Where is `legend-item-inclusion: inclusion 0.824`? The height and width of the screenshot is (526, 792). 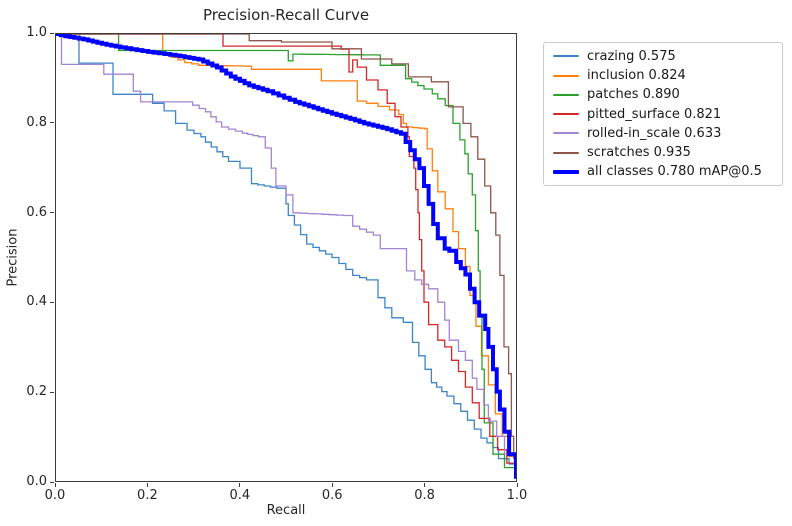 legend-item-inclusion: inclusion 0.824 is located at coordinates (663, 76).